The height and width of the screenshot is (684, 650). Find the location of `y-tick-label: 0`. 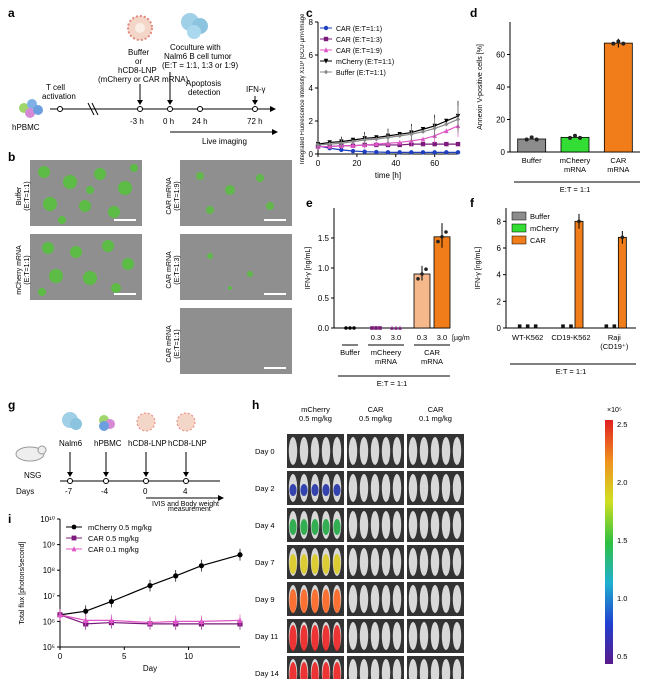

y-tick-label: 0 is located at coordinates (499, 328).